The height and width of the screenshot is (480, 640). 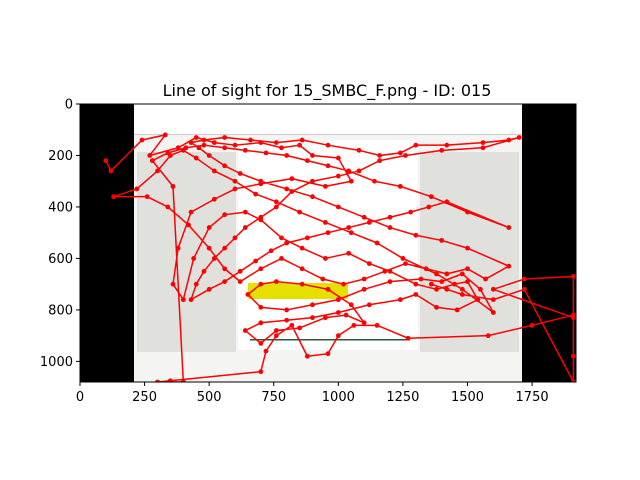 I want to click on letterbox-left, so click(x=107, y=243).